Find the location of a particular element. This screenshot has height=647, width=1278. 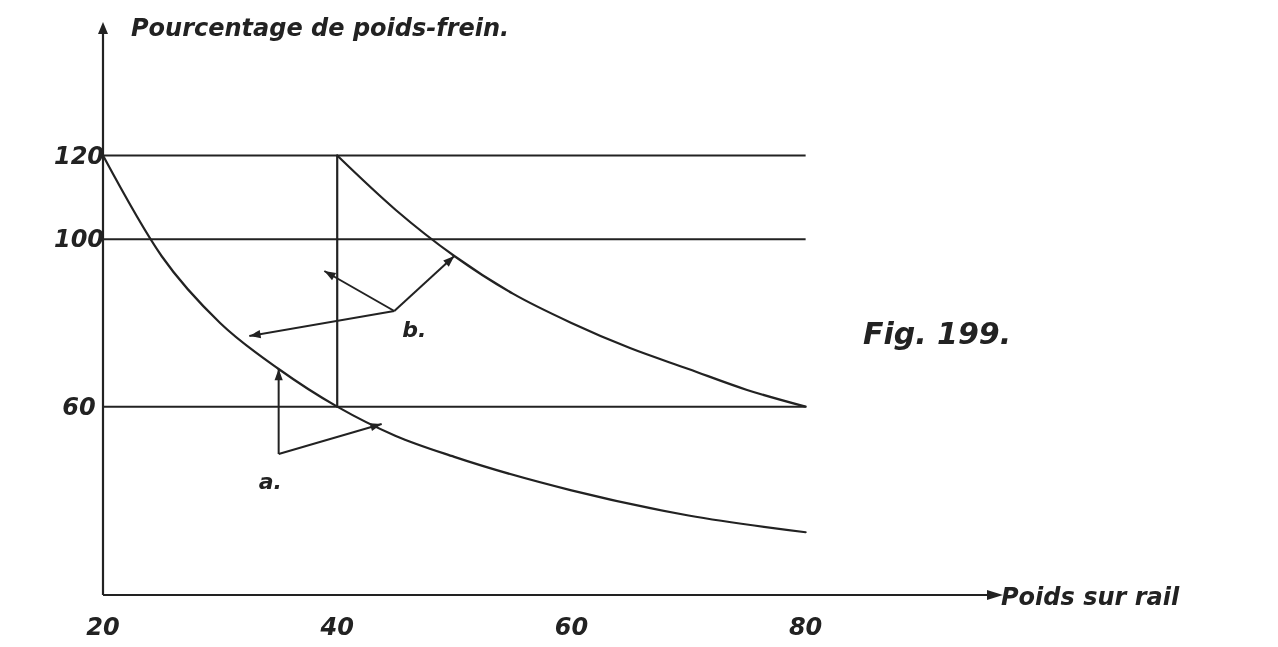

y-tick-label: 60 is located at coordinates (79, 406).